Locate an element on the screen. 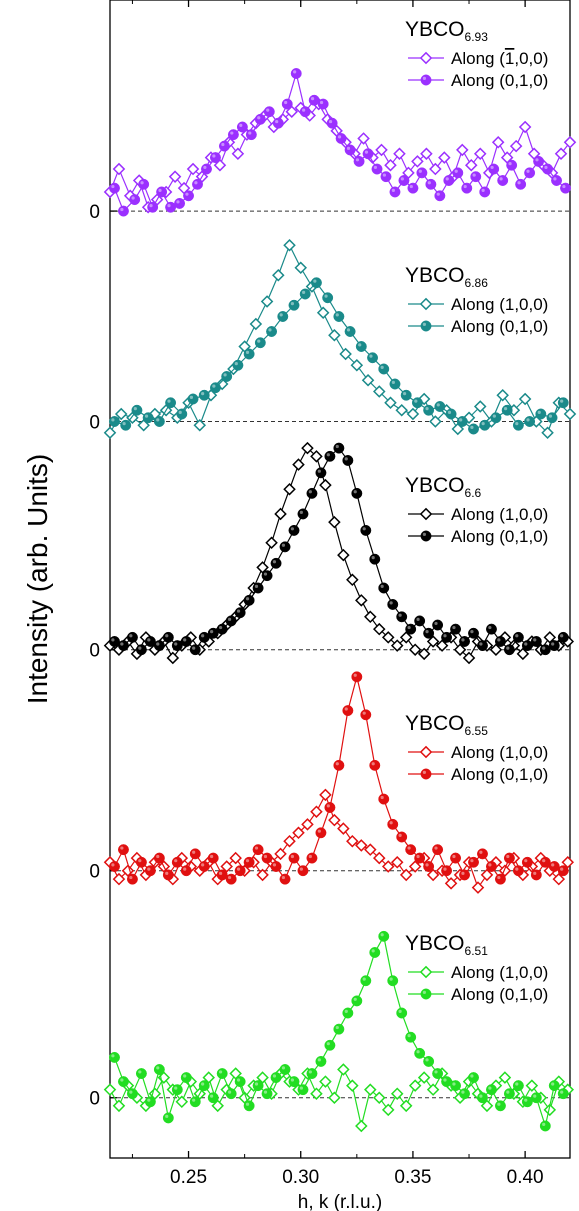  legend: YBCO6.55 Along (1,0,0) Along (0,1,0) is located at coordinates (476, 748).